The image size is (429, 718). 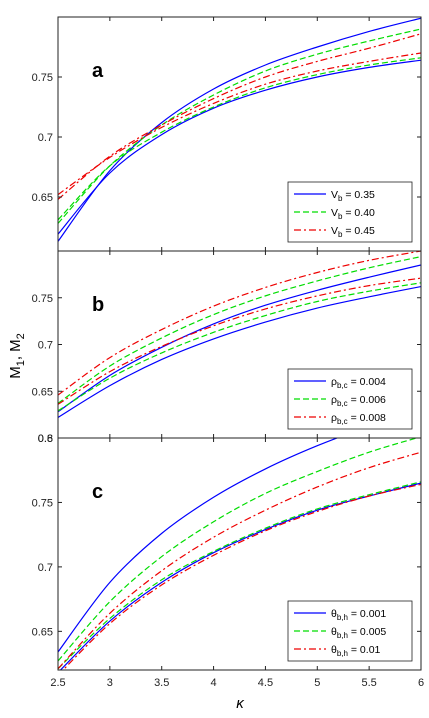 What do you see at coordinates (214, 683) in the screenshot?
I see `x-tick-label: 4` at bounding box center [214, 683].